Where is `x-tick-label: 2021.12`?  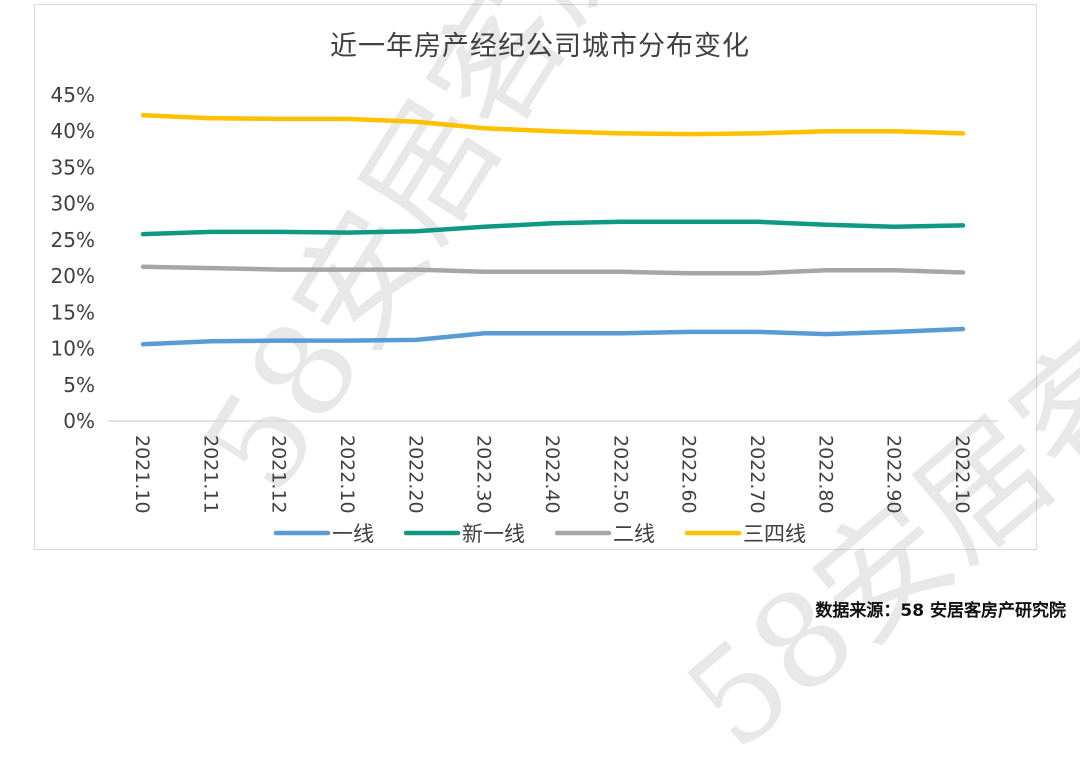 x-tick-label: 2021.12 is located at coordinates (279, 474).